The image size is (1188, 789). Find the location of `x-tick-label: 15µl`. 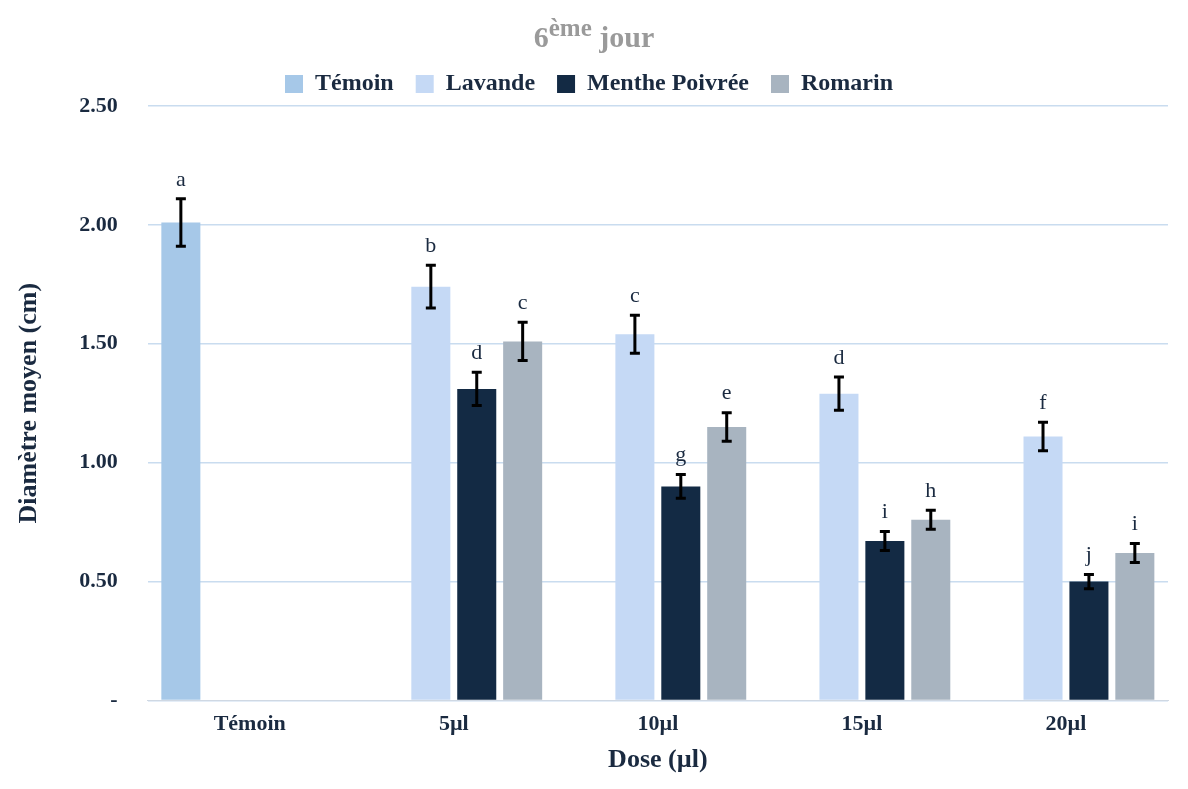

x-tick-label: 15µl is located at coordinates (862, 723).